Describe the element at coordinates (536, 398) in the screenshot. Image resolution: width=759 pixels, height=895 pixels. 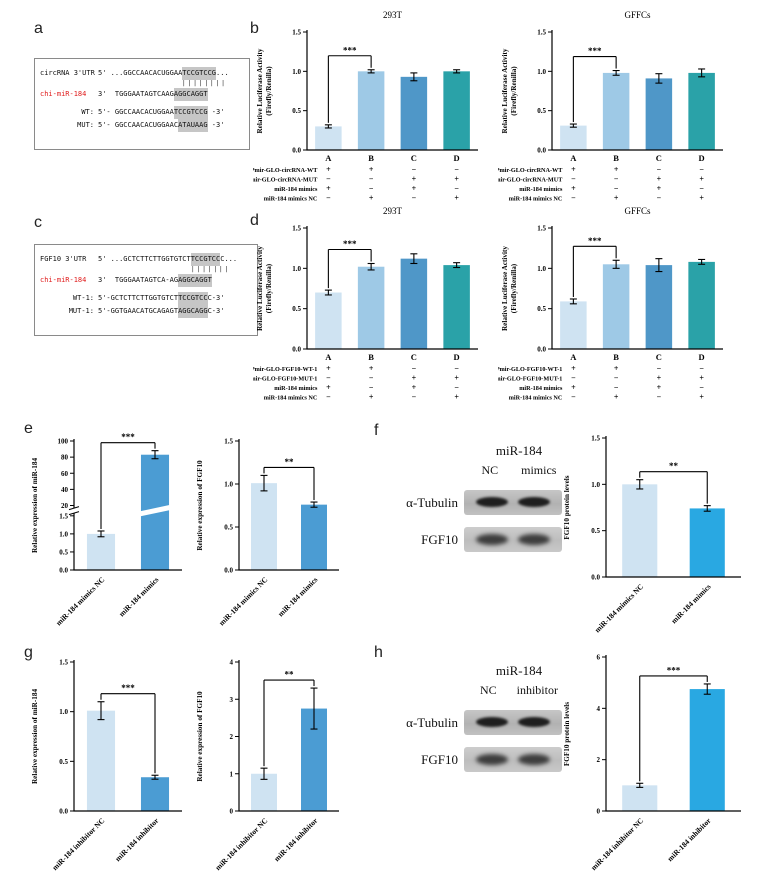
I see `matrix-row-label: miR-184 mimics NC` at that location.